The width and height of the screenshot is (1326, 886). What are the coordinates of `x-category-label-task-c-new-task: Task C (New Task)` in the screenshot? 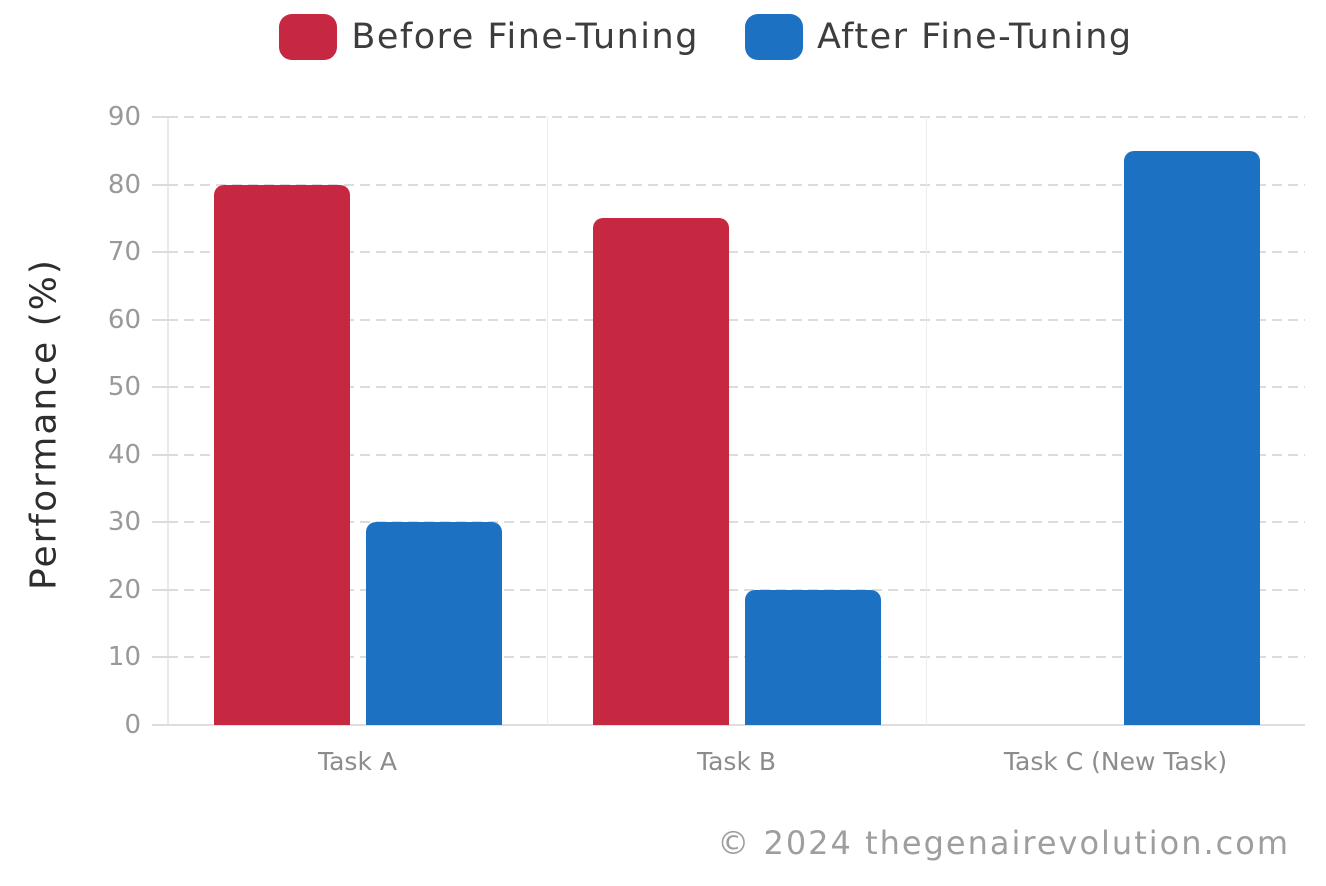 It's located at (1115, 761).